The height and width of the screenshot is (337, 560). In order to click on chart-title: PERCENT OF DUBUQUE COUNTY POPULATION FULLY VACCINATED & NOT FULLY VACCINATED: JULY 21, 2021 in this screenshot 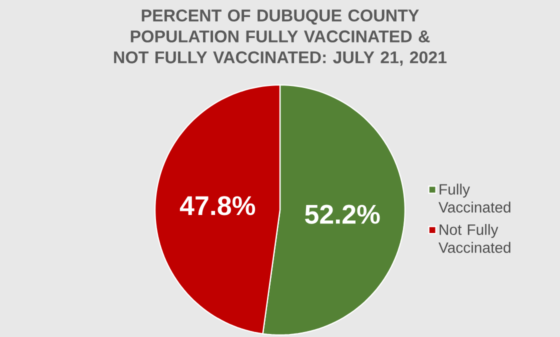, I will do `click(280, 38)`.